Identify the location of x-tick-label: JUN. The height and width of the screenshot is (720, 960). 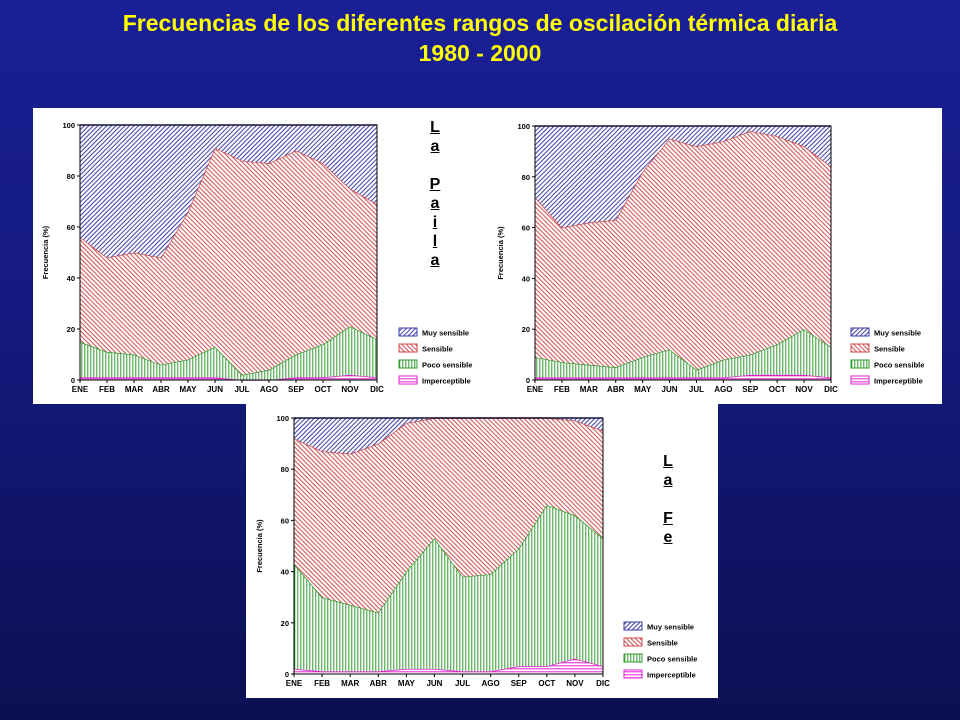
(434, 683).